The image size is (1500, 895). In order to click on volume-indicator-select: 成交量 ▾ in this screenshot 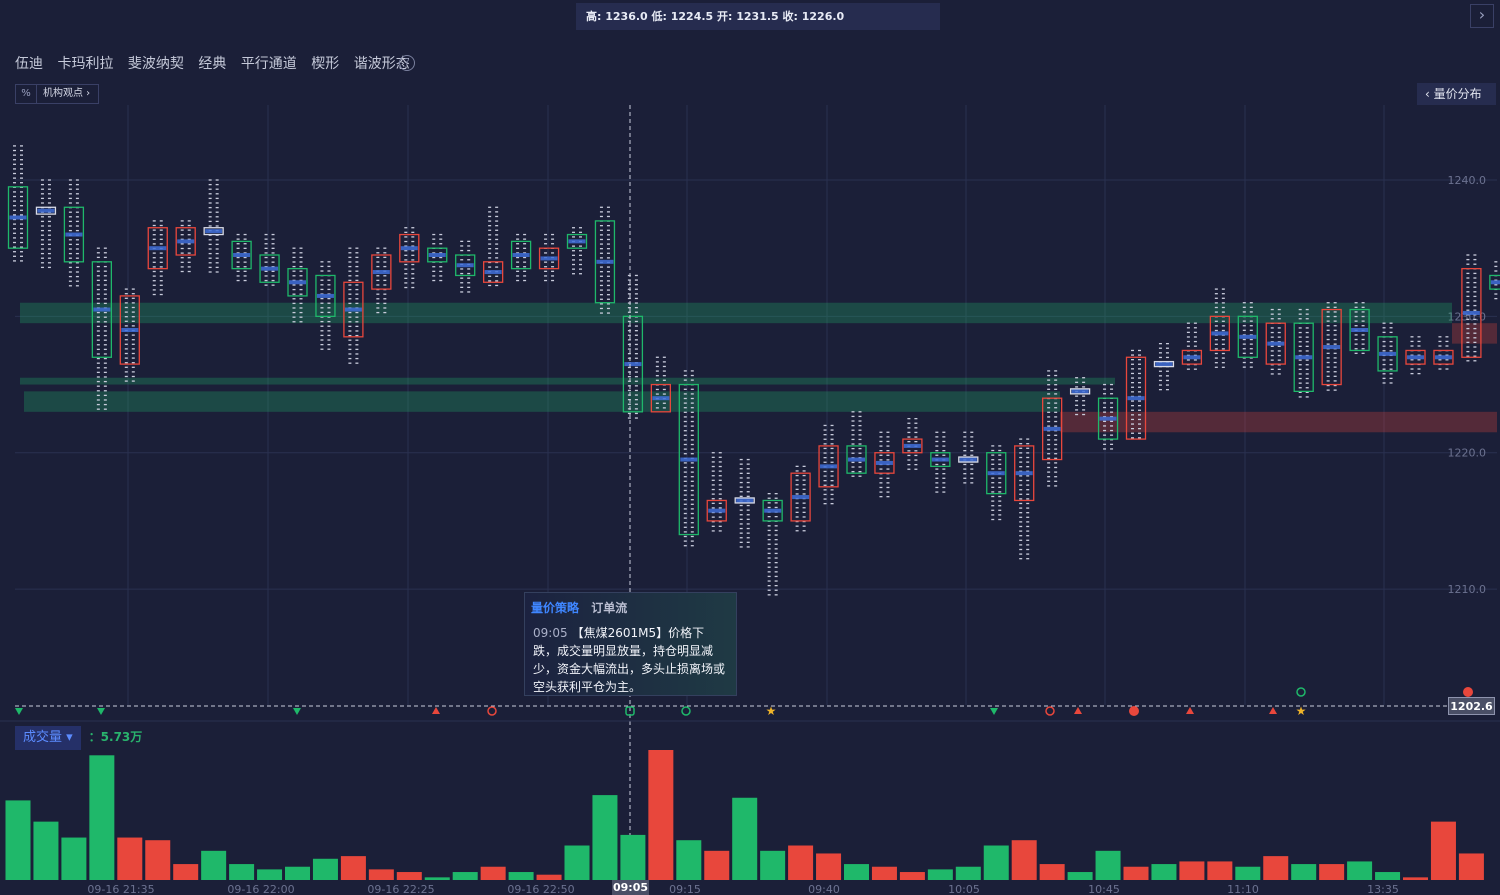, I will do `click(48, 738)`.